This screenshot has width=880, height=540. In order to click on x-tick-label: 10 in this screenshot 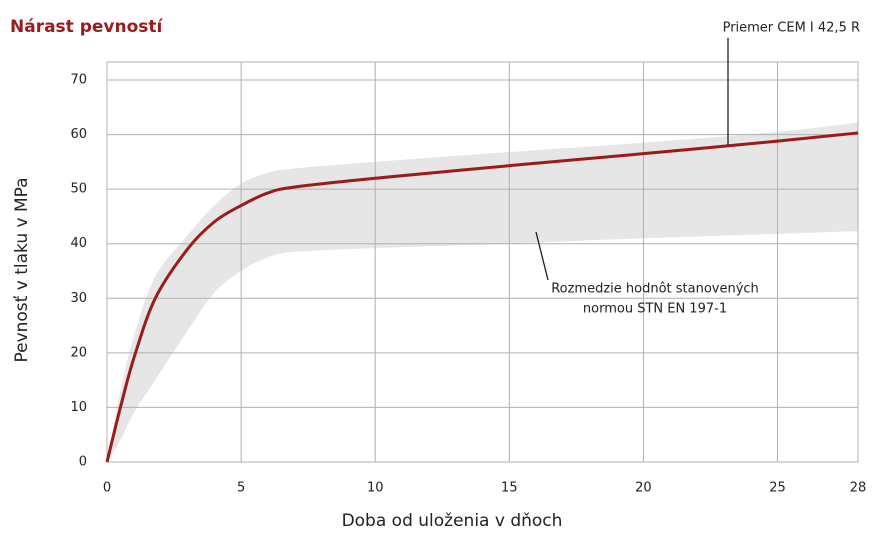, I will do `click(375, 488)`.